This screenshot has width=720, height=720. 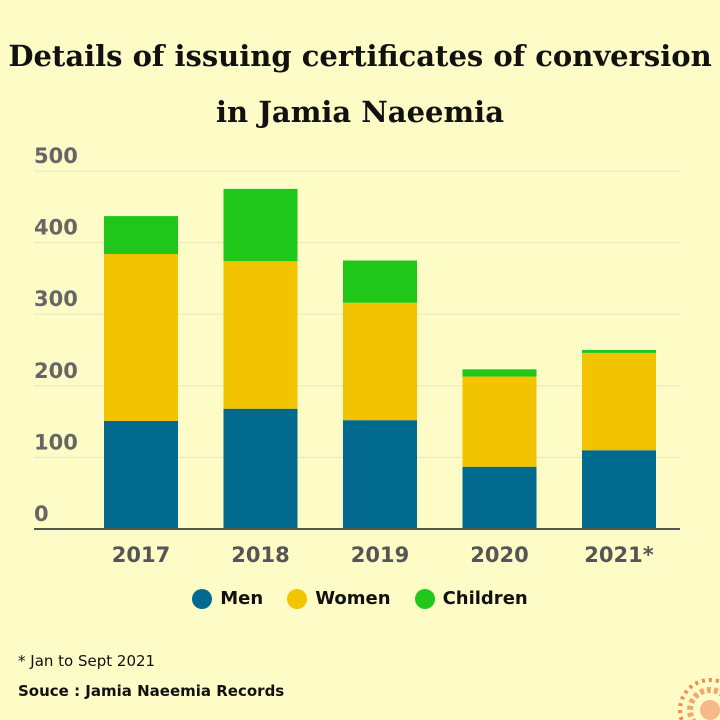 I want to click on chart-title-line-2: in Jamia Naeemia, so click(x=360, y=112).